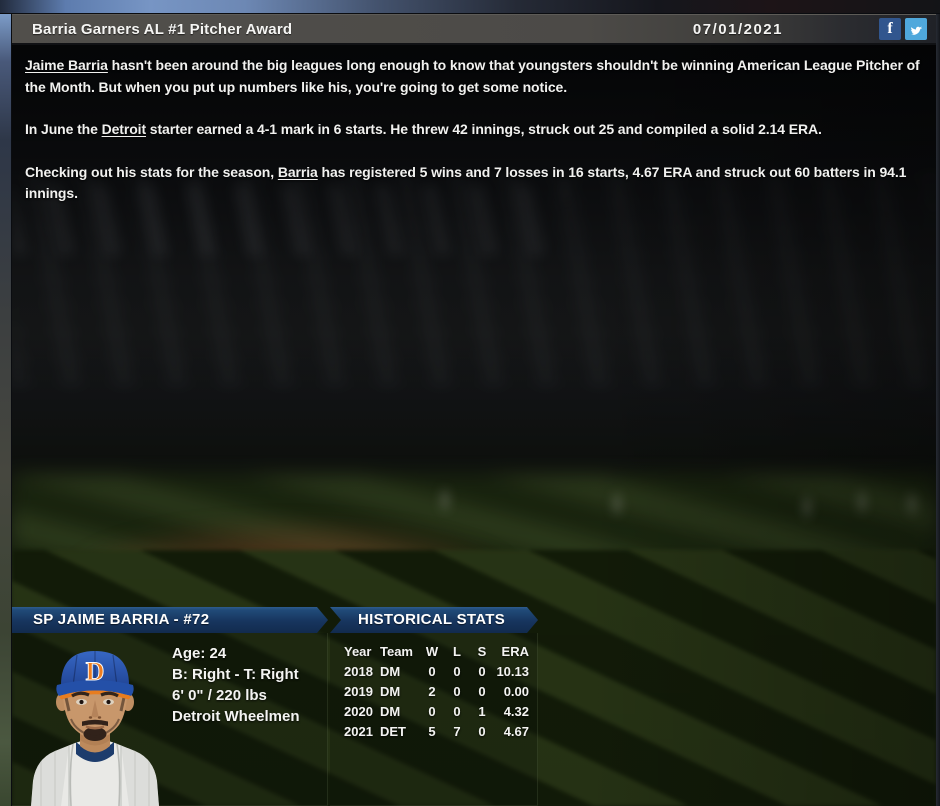  Describe the element at coordinates (482, 651) in the screenshot. I see `col-s: S` at that location.